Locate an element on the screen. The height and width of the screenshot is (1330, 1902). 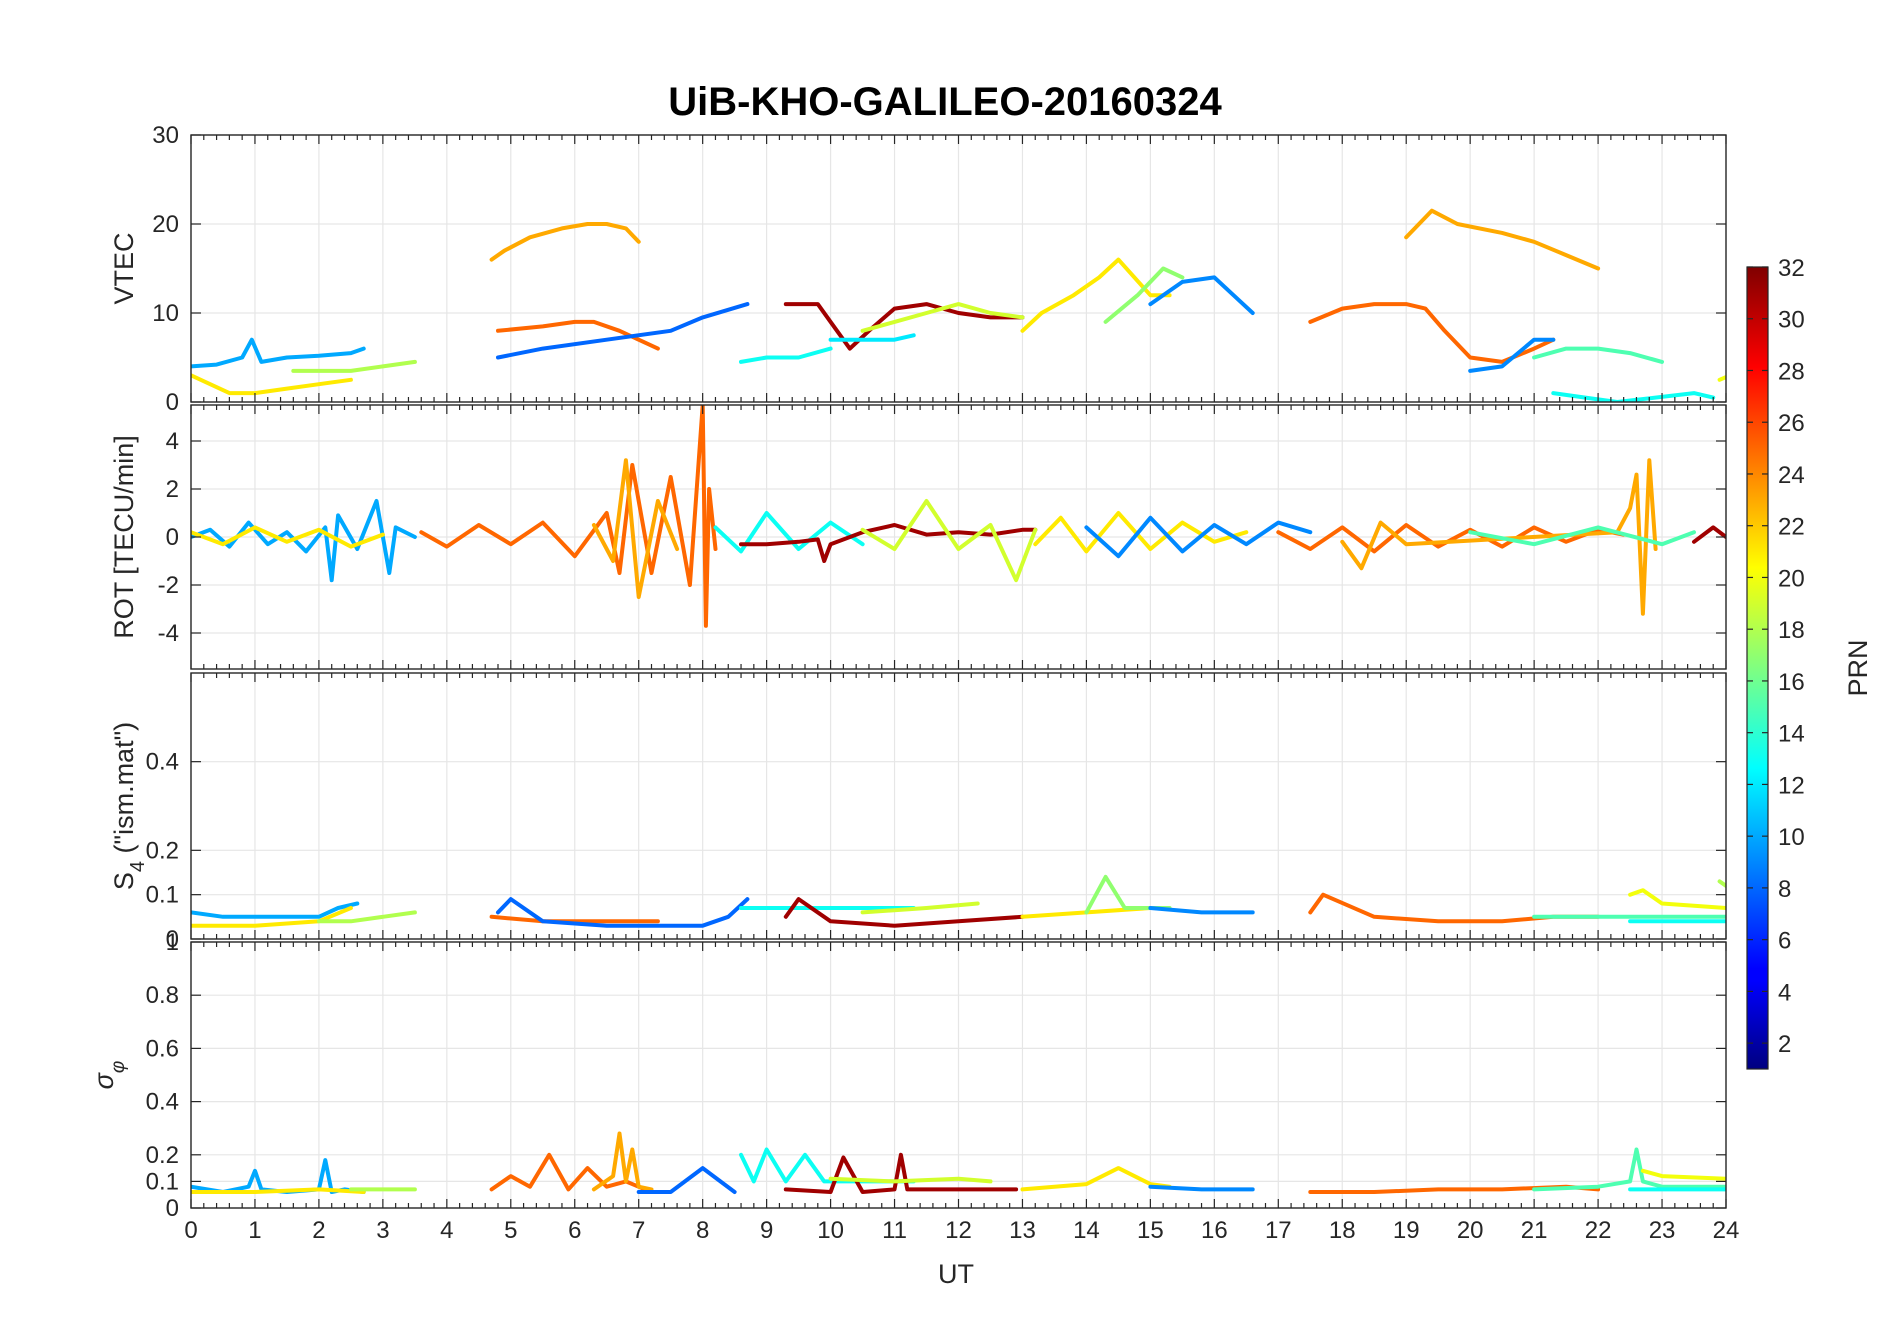
x-tick-label: 14 is located at coordinates (1086, 1230).